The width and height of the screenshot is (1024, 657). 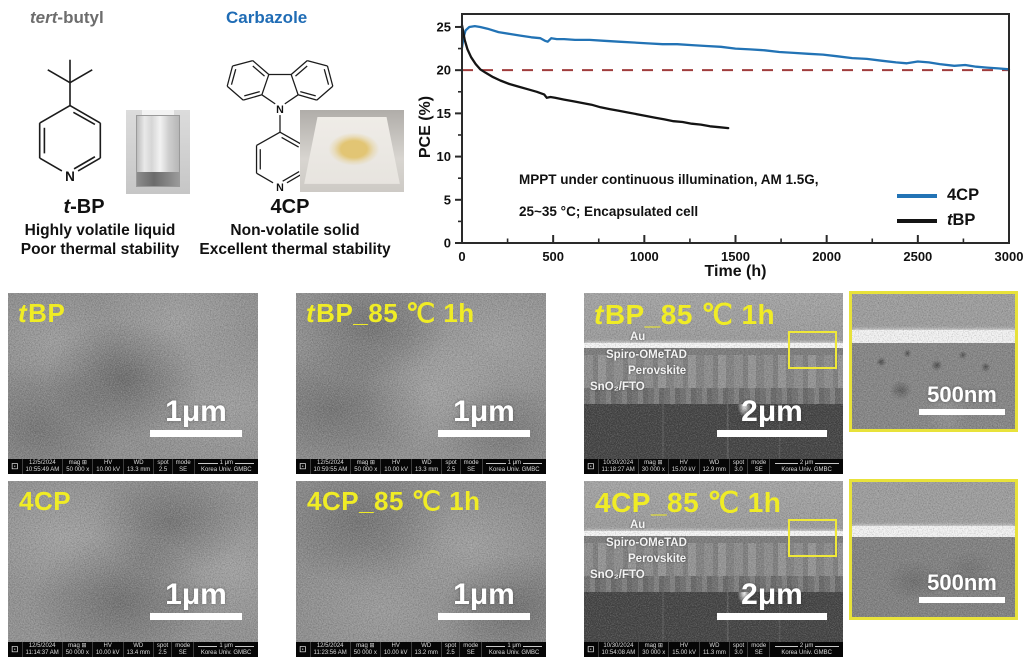 What do you see at coordinates (352, 150) in the screenshot?
I see `film-substrate` at bounding box center [352, 150].